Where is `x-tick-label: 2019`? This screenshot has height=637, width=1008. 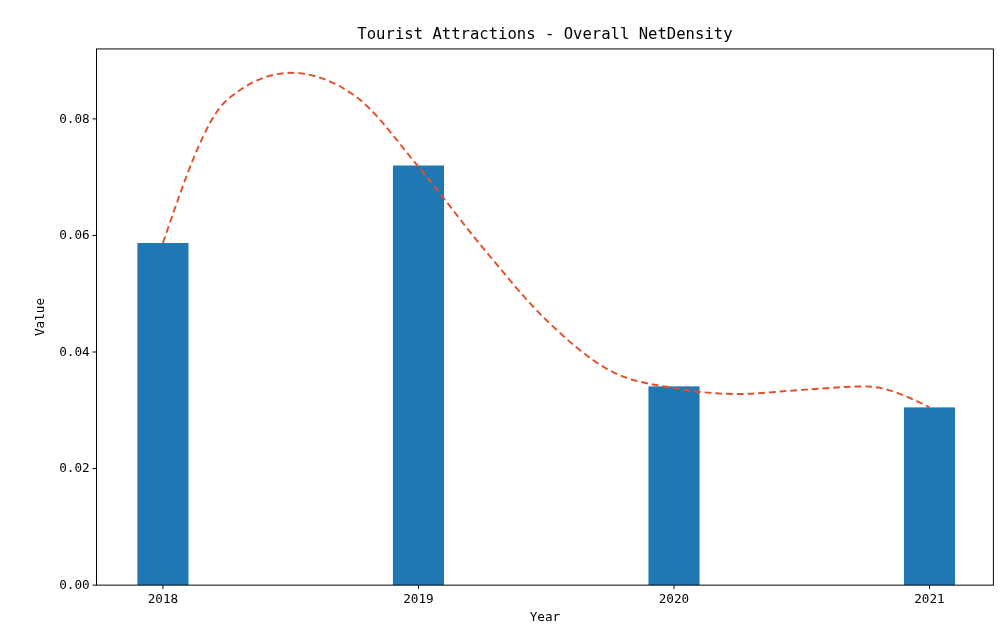
x-tick-label: 2019 is located at coordinates (418, 598).